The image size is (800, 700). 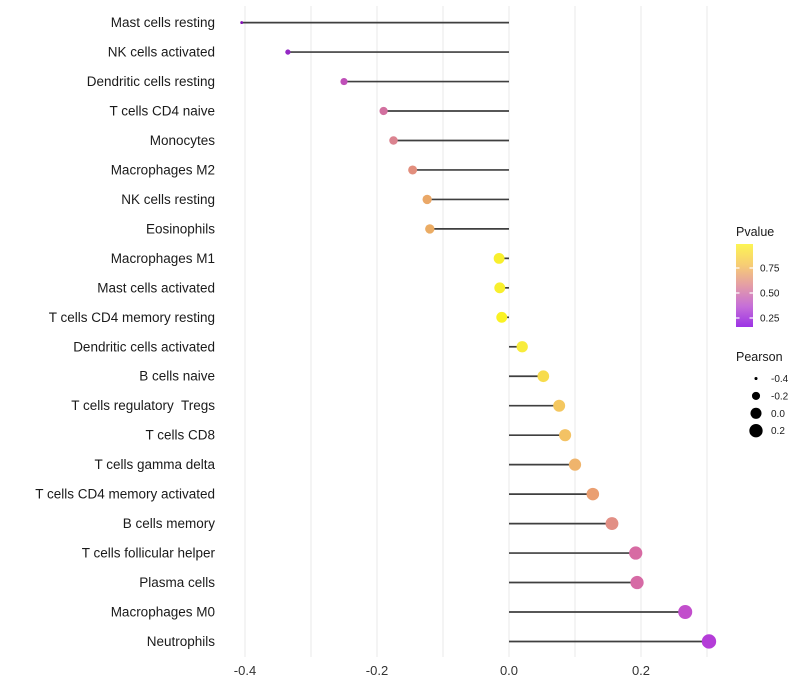 What do you see at coordinates (755, 232) in the screenshot?
I see `pvalue-legend-title: Pvalue` at bounding box center [755, 232].